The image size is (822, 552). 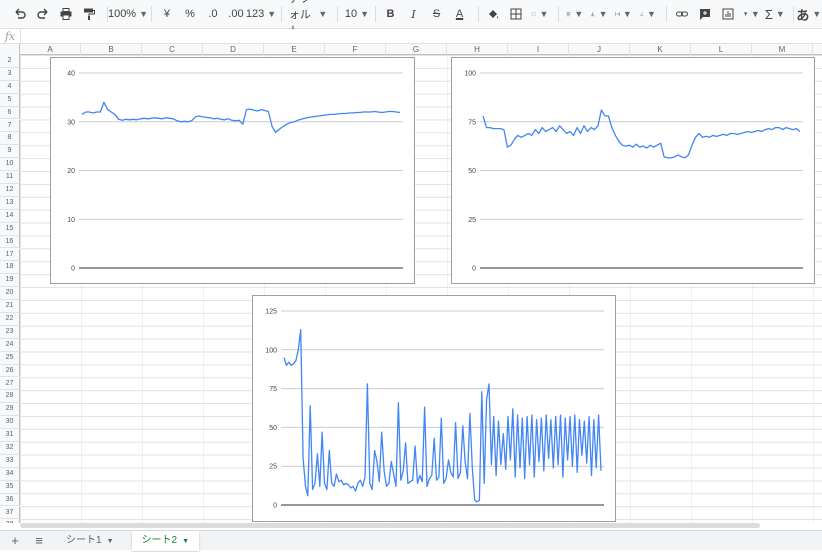 I want to click on column-header-f: F, so click(x=355, y=49).